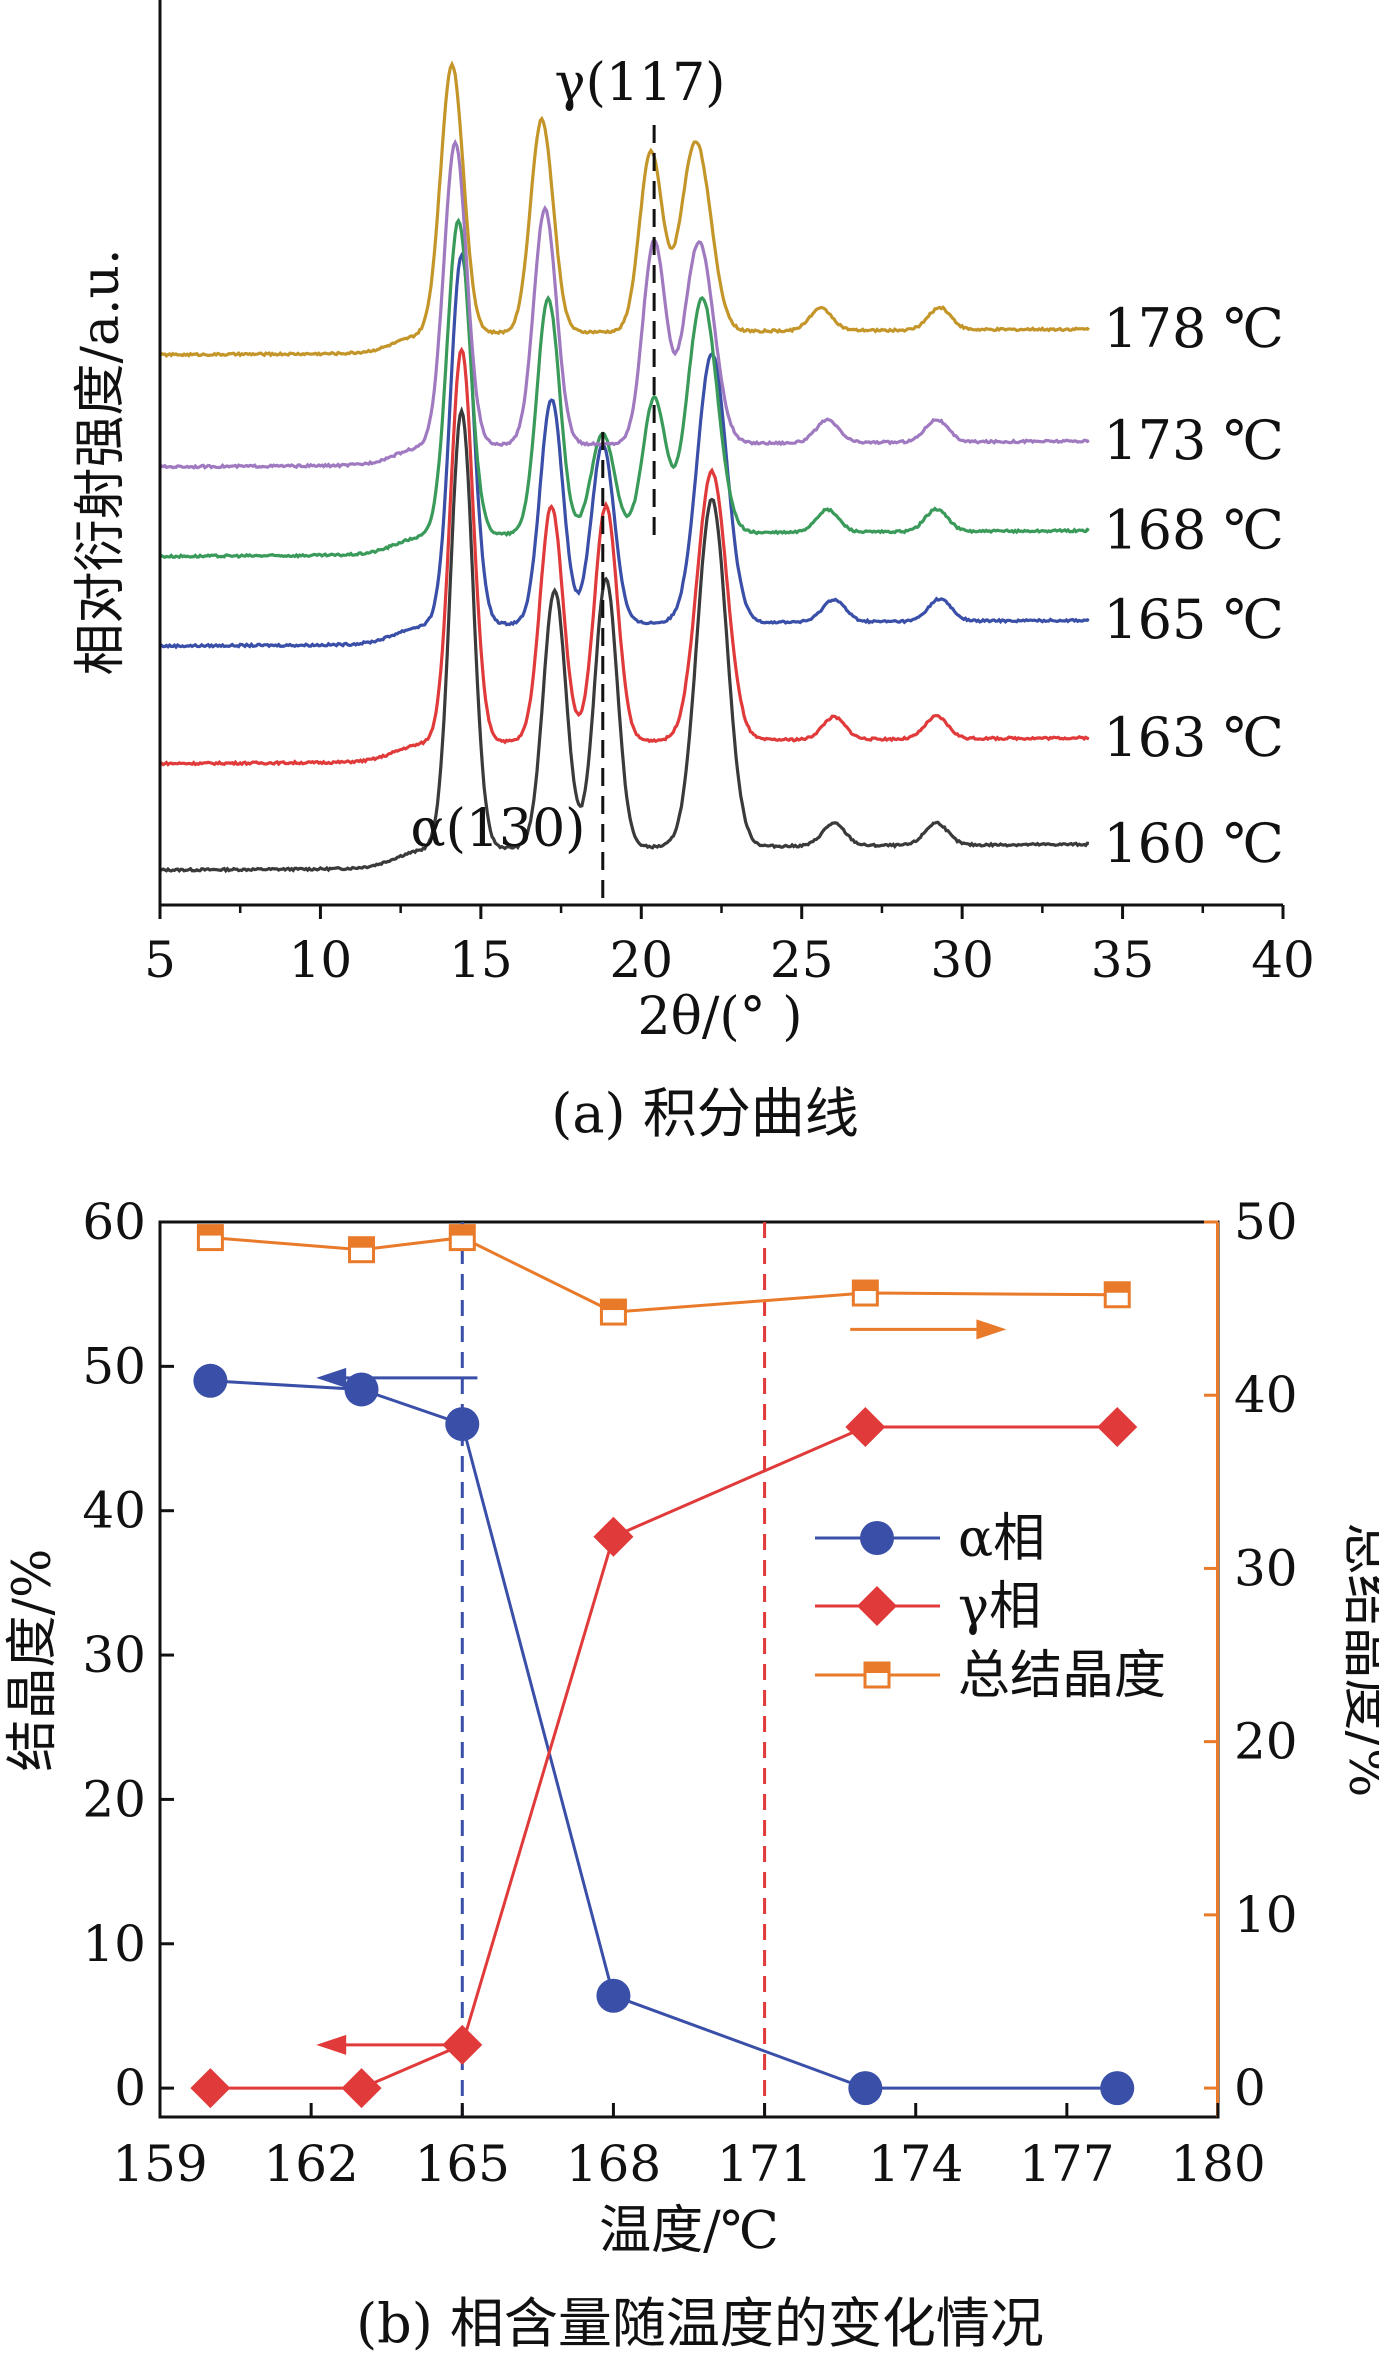 The height and width of the screenshot is (2363, 1379). Describe the element at coordinates (130, 2088) in the screenshot. I see `phase-y-tick-label: 0` at that location.